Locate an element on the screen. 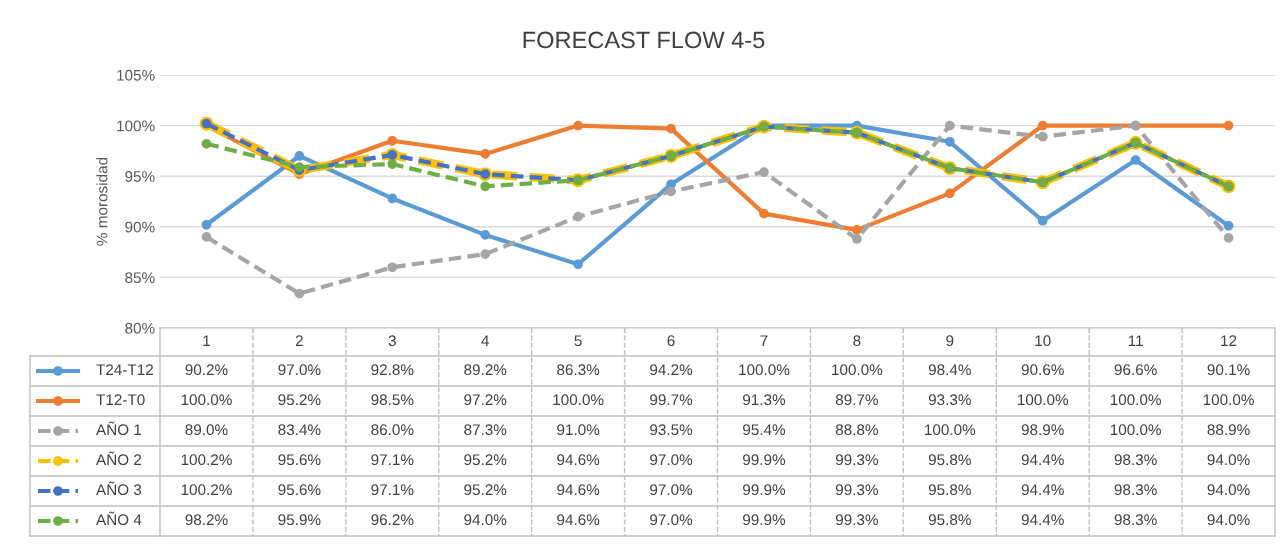  data-label: 86.0% is located at coordinates (392, 430).